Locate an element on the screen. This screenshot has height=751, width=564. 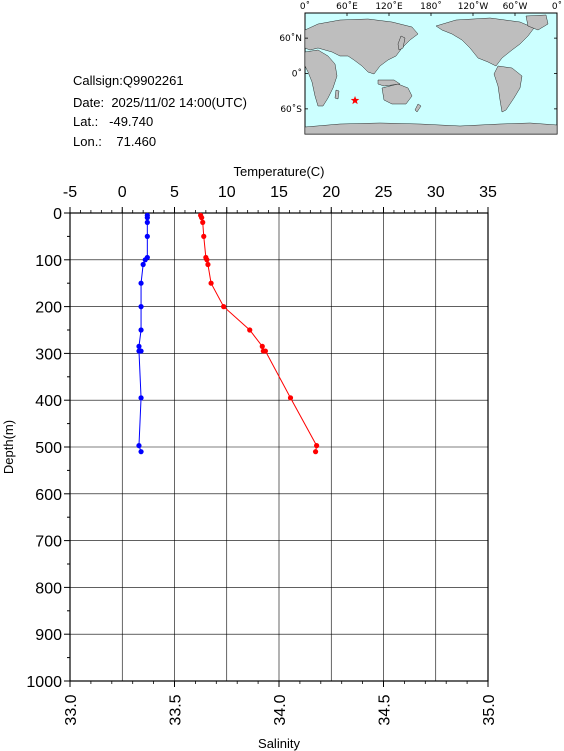
map-lat-label: 0˚ is located at coordinates (297, 74).